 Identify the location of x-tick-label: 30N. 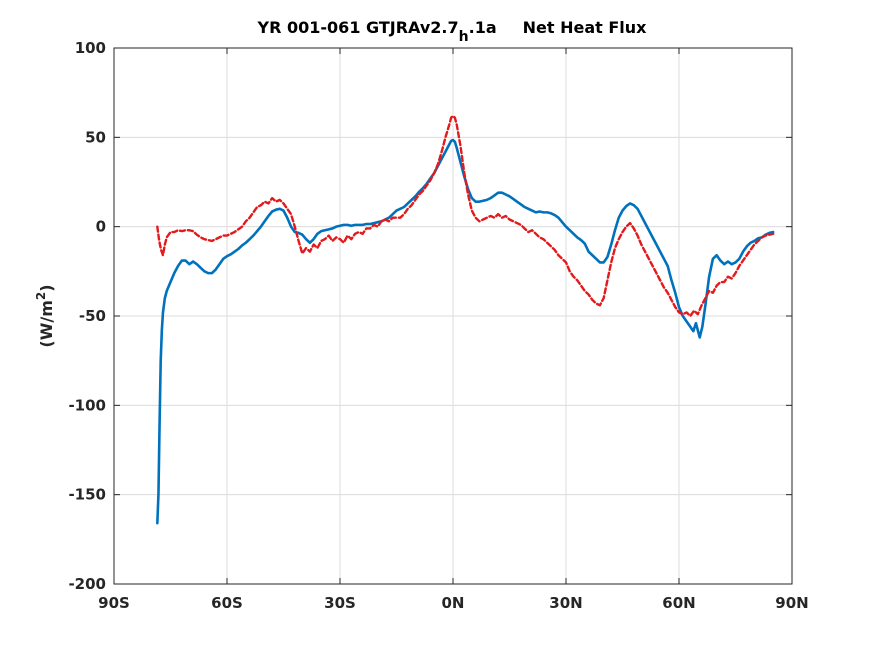
(565, 603).